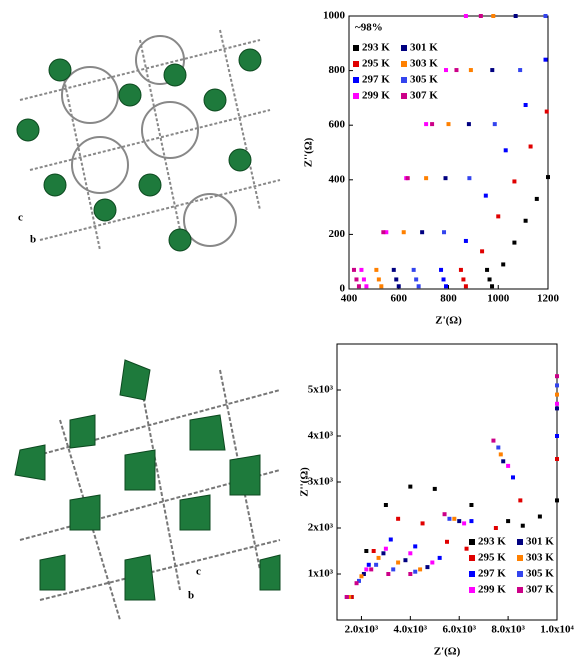  What do you see at coordinates (337, 179) in the screenshot?
I see `y-tick-label: 400` at bounding box center [337, 179].